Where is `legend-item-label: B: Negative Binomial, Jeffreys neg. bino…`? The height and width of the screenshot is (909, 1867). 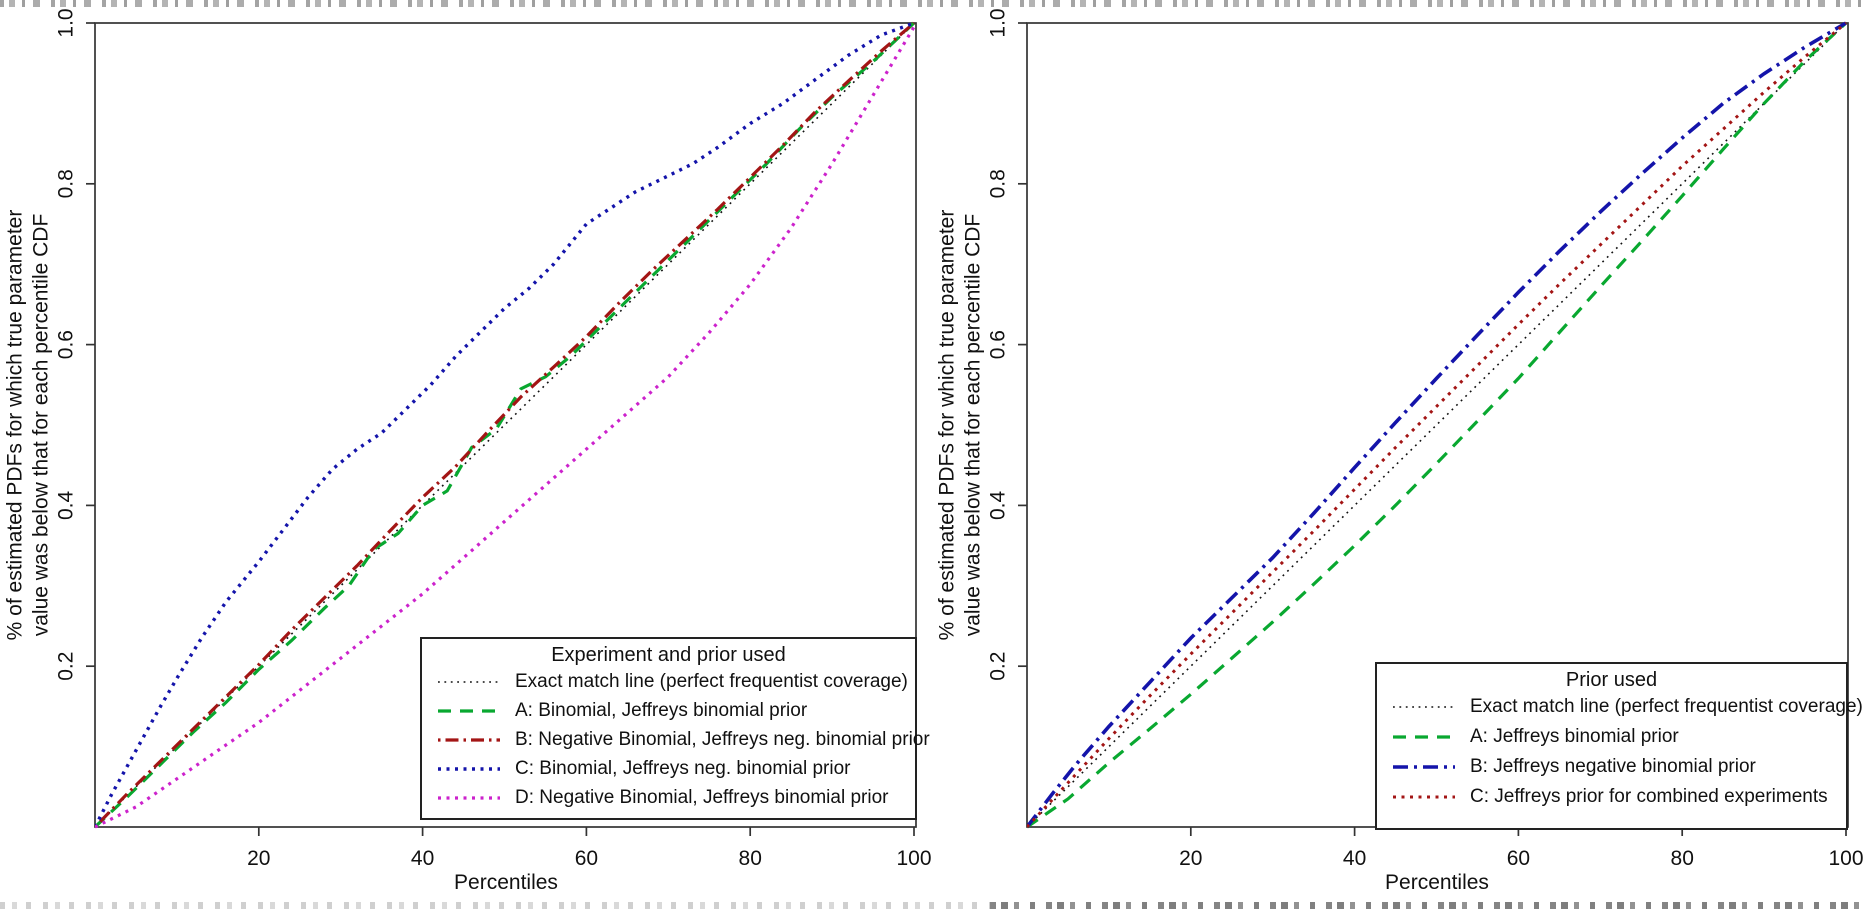
legend-item-label: B: Negative Binomial, Jeffreys neg. bino… is located at coordinates (722, 739).